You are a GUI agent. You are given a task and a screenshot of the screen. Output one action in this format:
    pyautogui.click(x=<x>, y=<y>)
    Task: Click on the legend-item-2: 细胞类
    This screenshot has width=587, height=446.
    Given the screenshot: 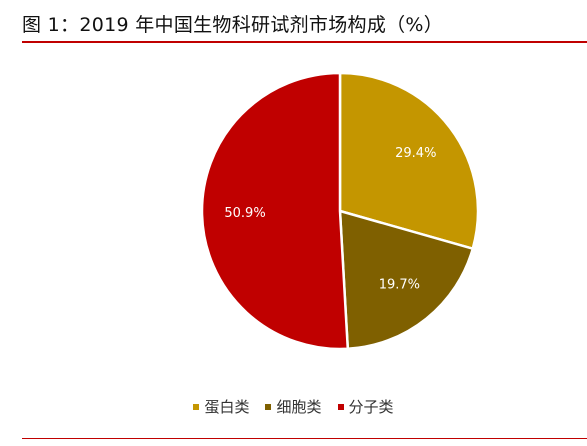 What is the action you would take?
    pyautogui.click(x=293, y=406)
    